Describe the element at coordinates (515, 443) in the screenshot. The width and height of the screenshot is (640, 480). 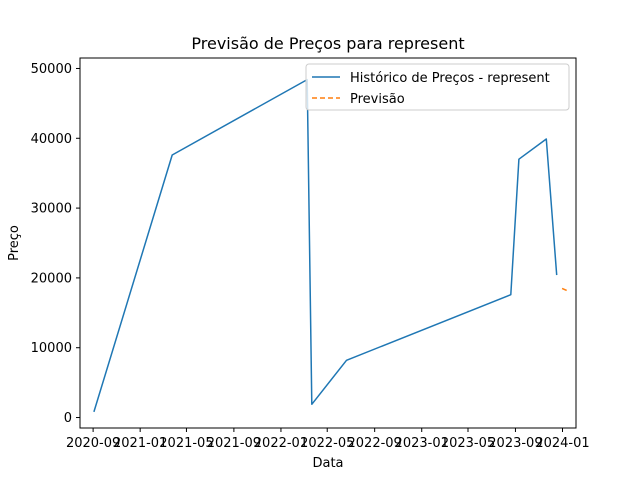
I see `x-tick-label: 2023-09` at that location.